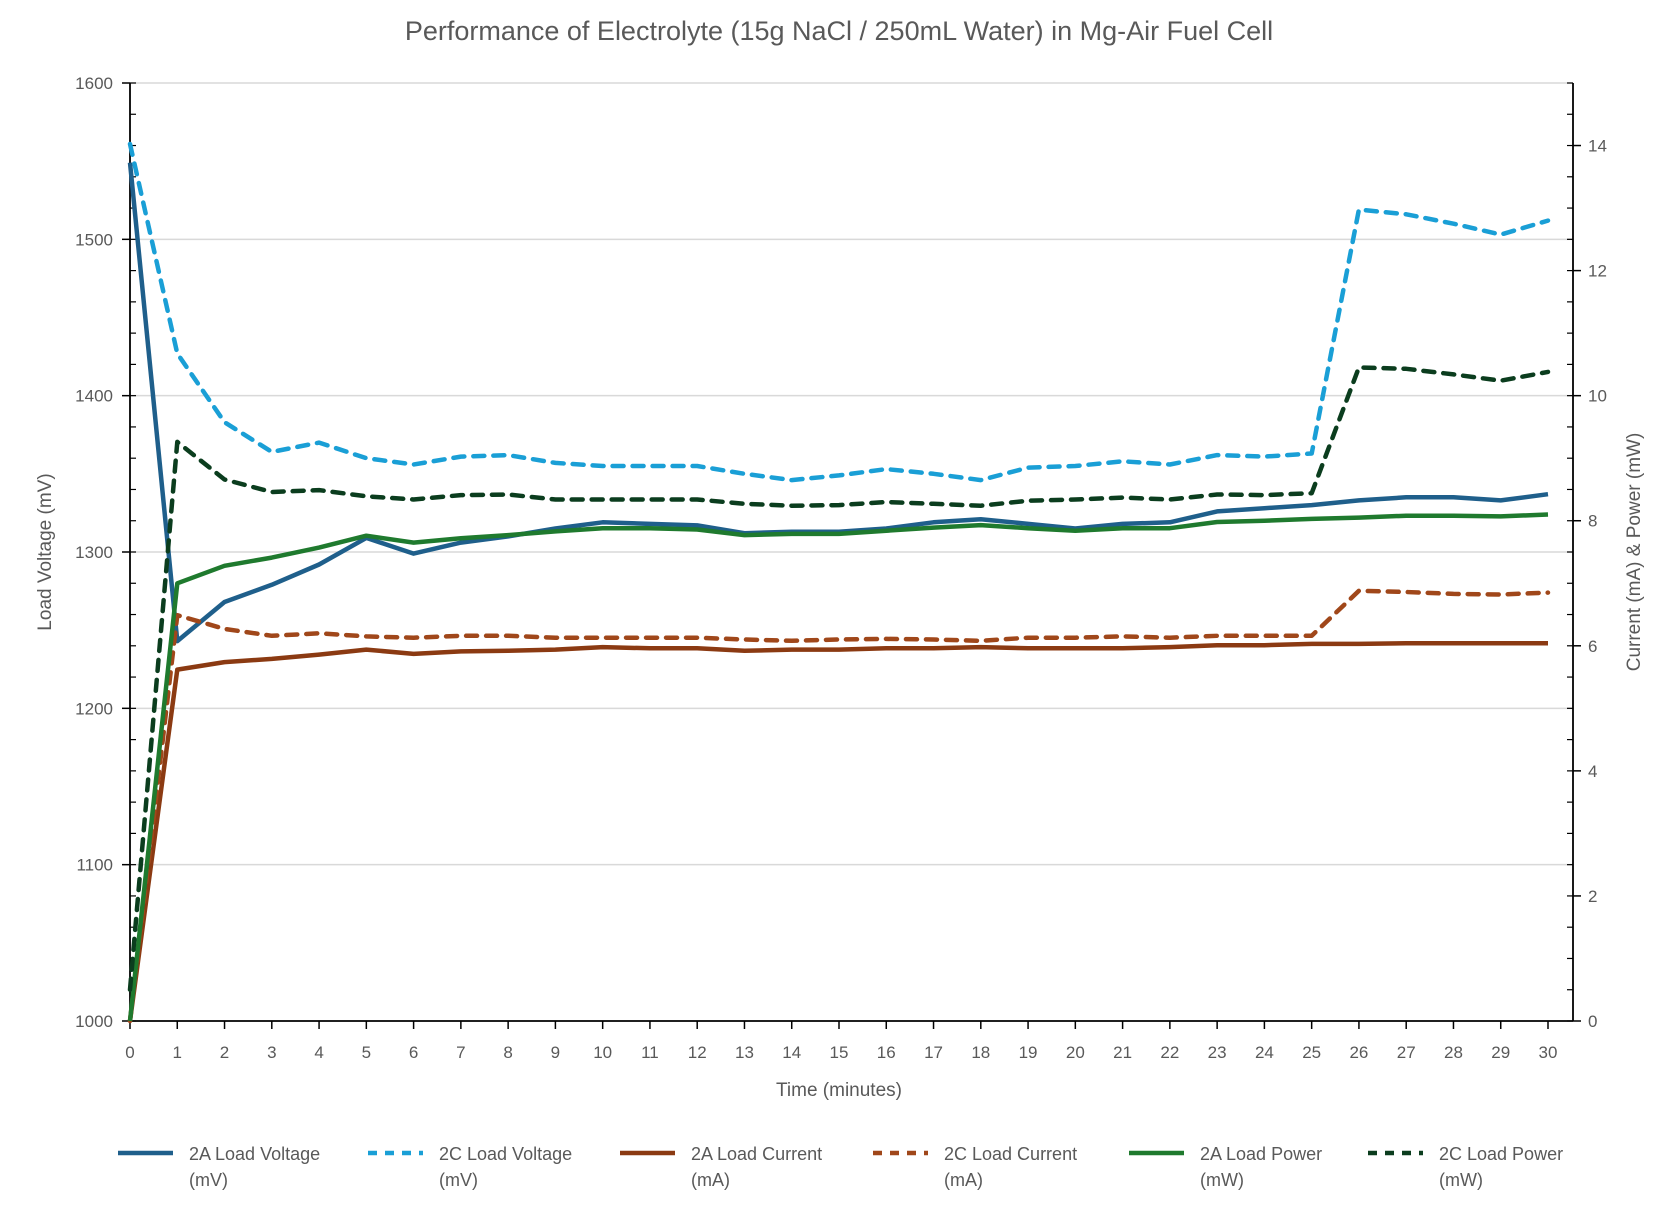 This screenshot has height=1206, width=1674. I want to click on x-tick-label: 16, so click(886, 1052).